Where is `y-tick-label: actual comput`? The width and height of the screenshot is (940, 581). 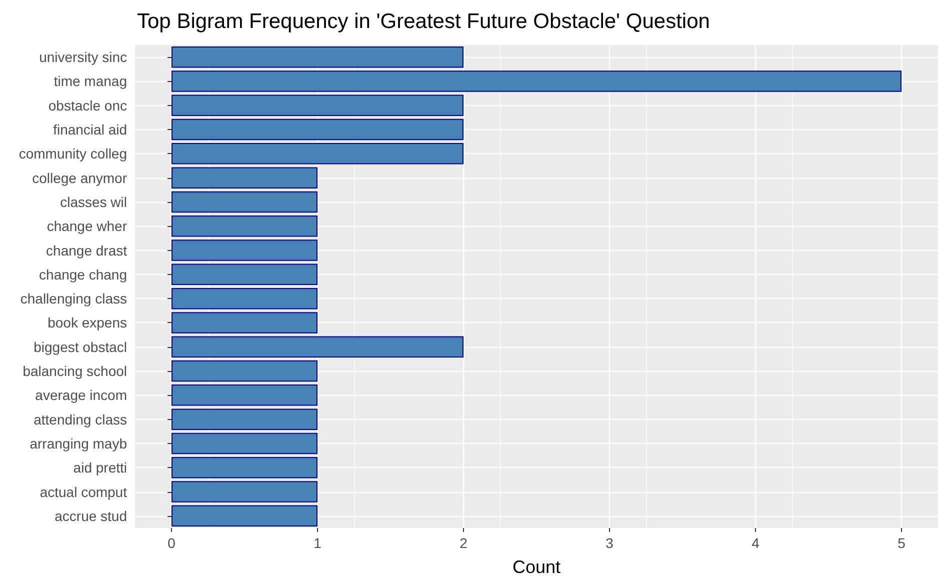
y-tick-label: actual comput is located at coordinates (84, 492).